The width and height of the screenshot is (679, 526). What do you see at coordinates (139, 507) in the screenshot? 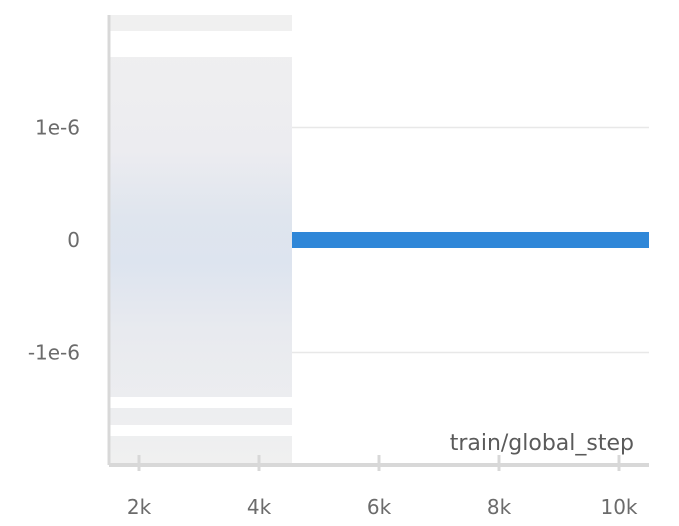
I see `x-tick-label: 2k` at bounding box center [139, 507].